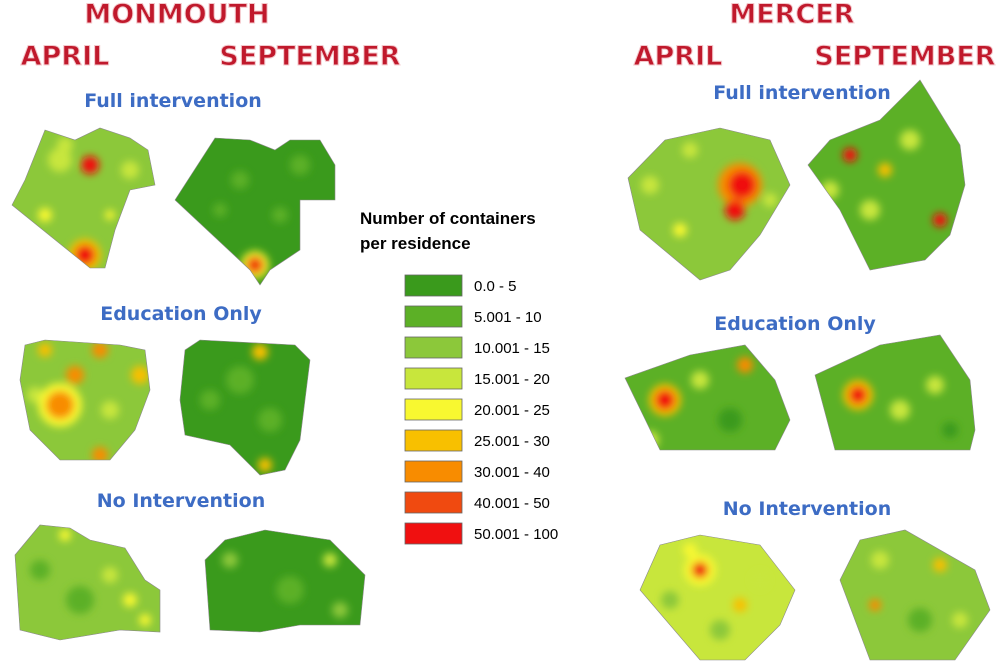 The image size is (1000, 667). Describe the element at coordinates (512, 441) in the screenshot. I see `legend-label: 25.001 - 30` at that location.